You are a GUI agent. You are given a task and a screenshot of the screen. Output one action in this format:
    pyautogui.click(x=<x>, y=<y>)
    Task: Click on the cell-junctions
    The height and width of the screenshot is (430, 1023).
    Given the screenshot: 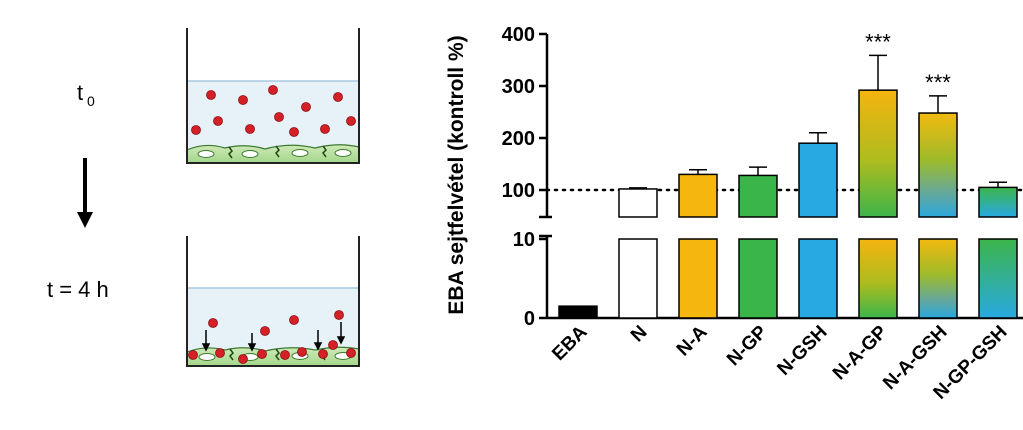 What is the action you would take?
    pyautogui.click(x=277, y=152)
    